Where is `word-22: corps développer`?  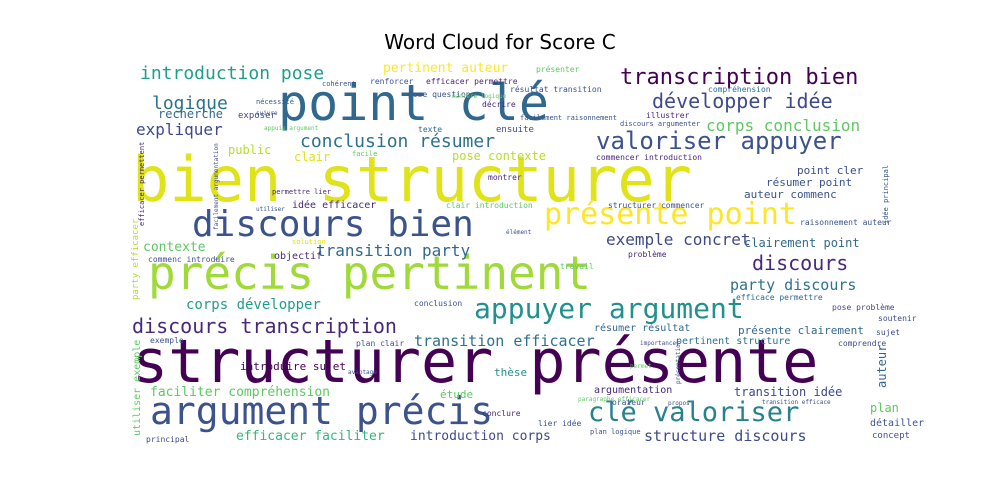
word-22: corps développer is located at coordinates (253, 305).